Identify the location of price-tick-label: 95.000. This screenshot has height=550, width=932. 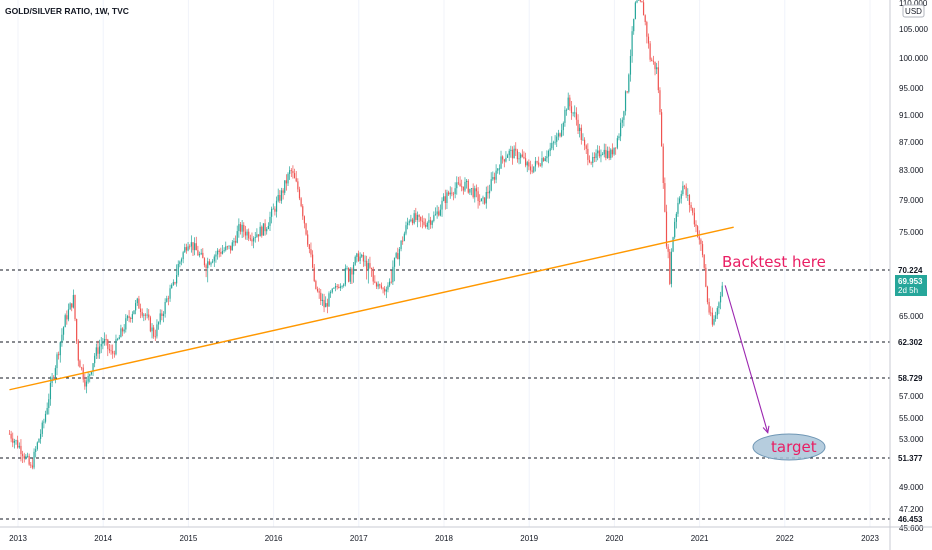
(911, 88).